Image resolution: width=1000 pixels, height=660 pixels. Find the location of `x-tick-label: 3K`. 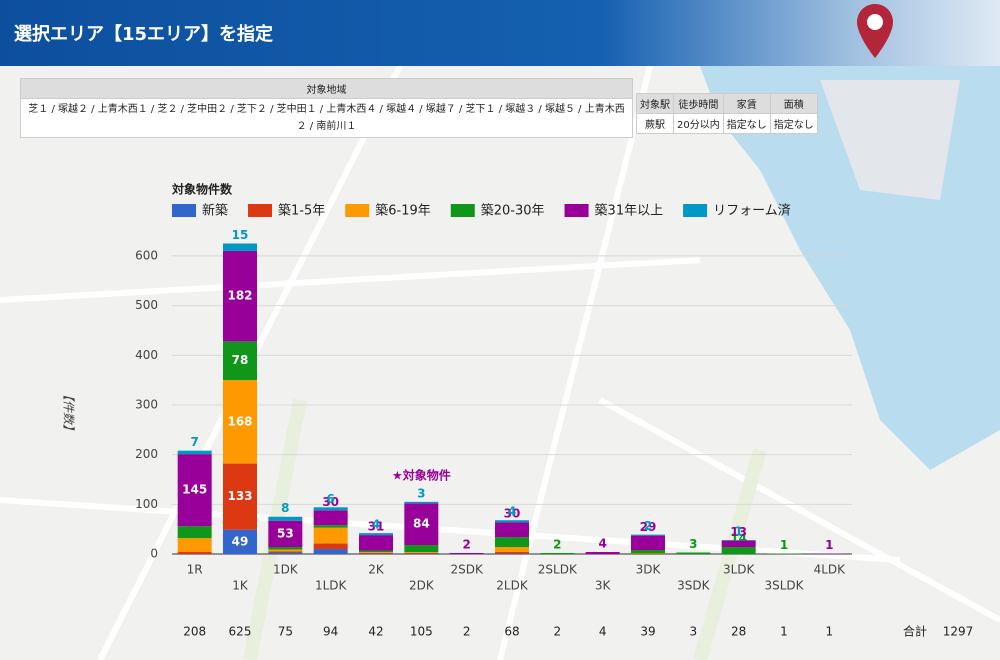

x-tick-label: 3K is located at coordinates (603, 586).